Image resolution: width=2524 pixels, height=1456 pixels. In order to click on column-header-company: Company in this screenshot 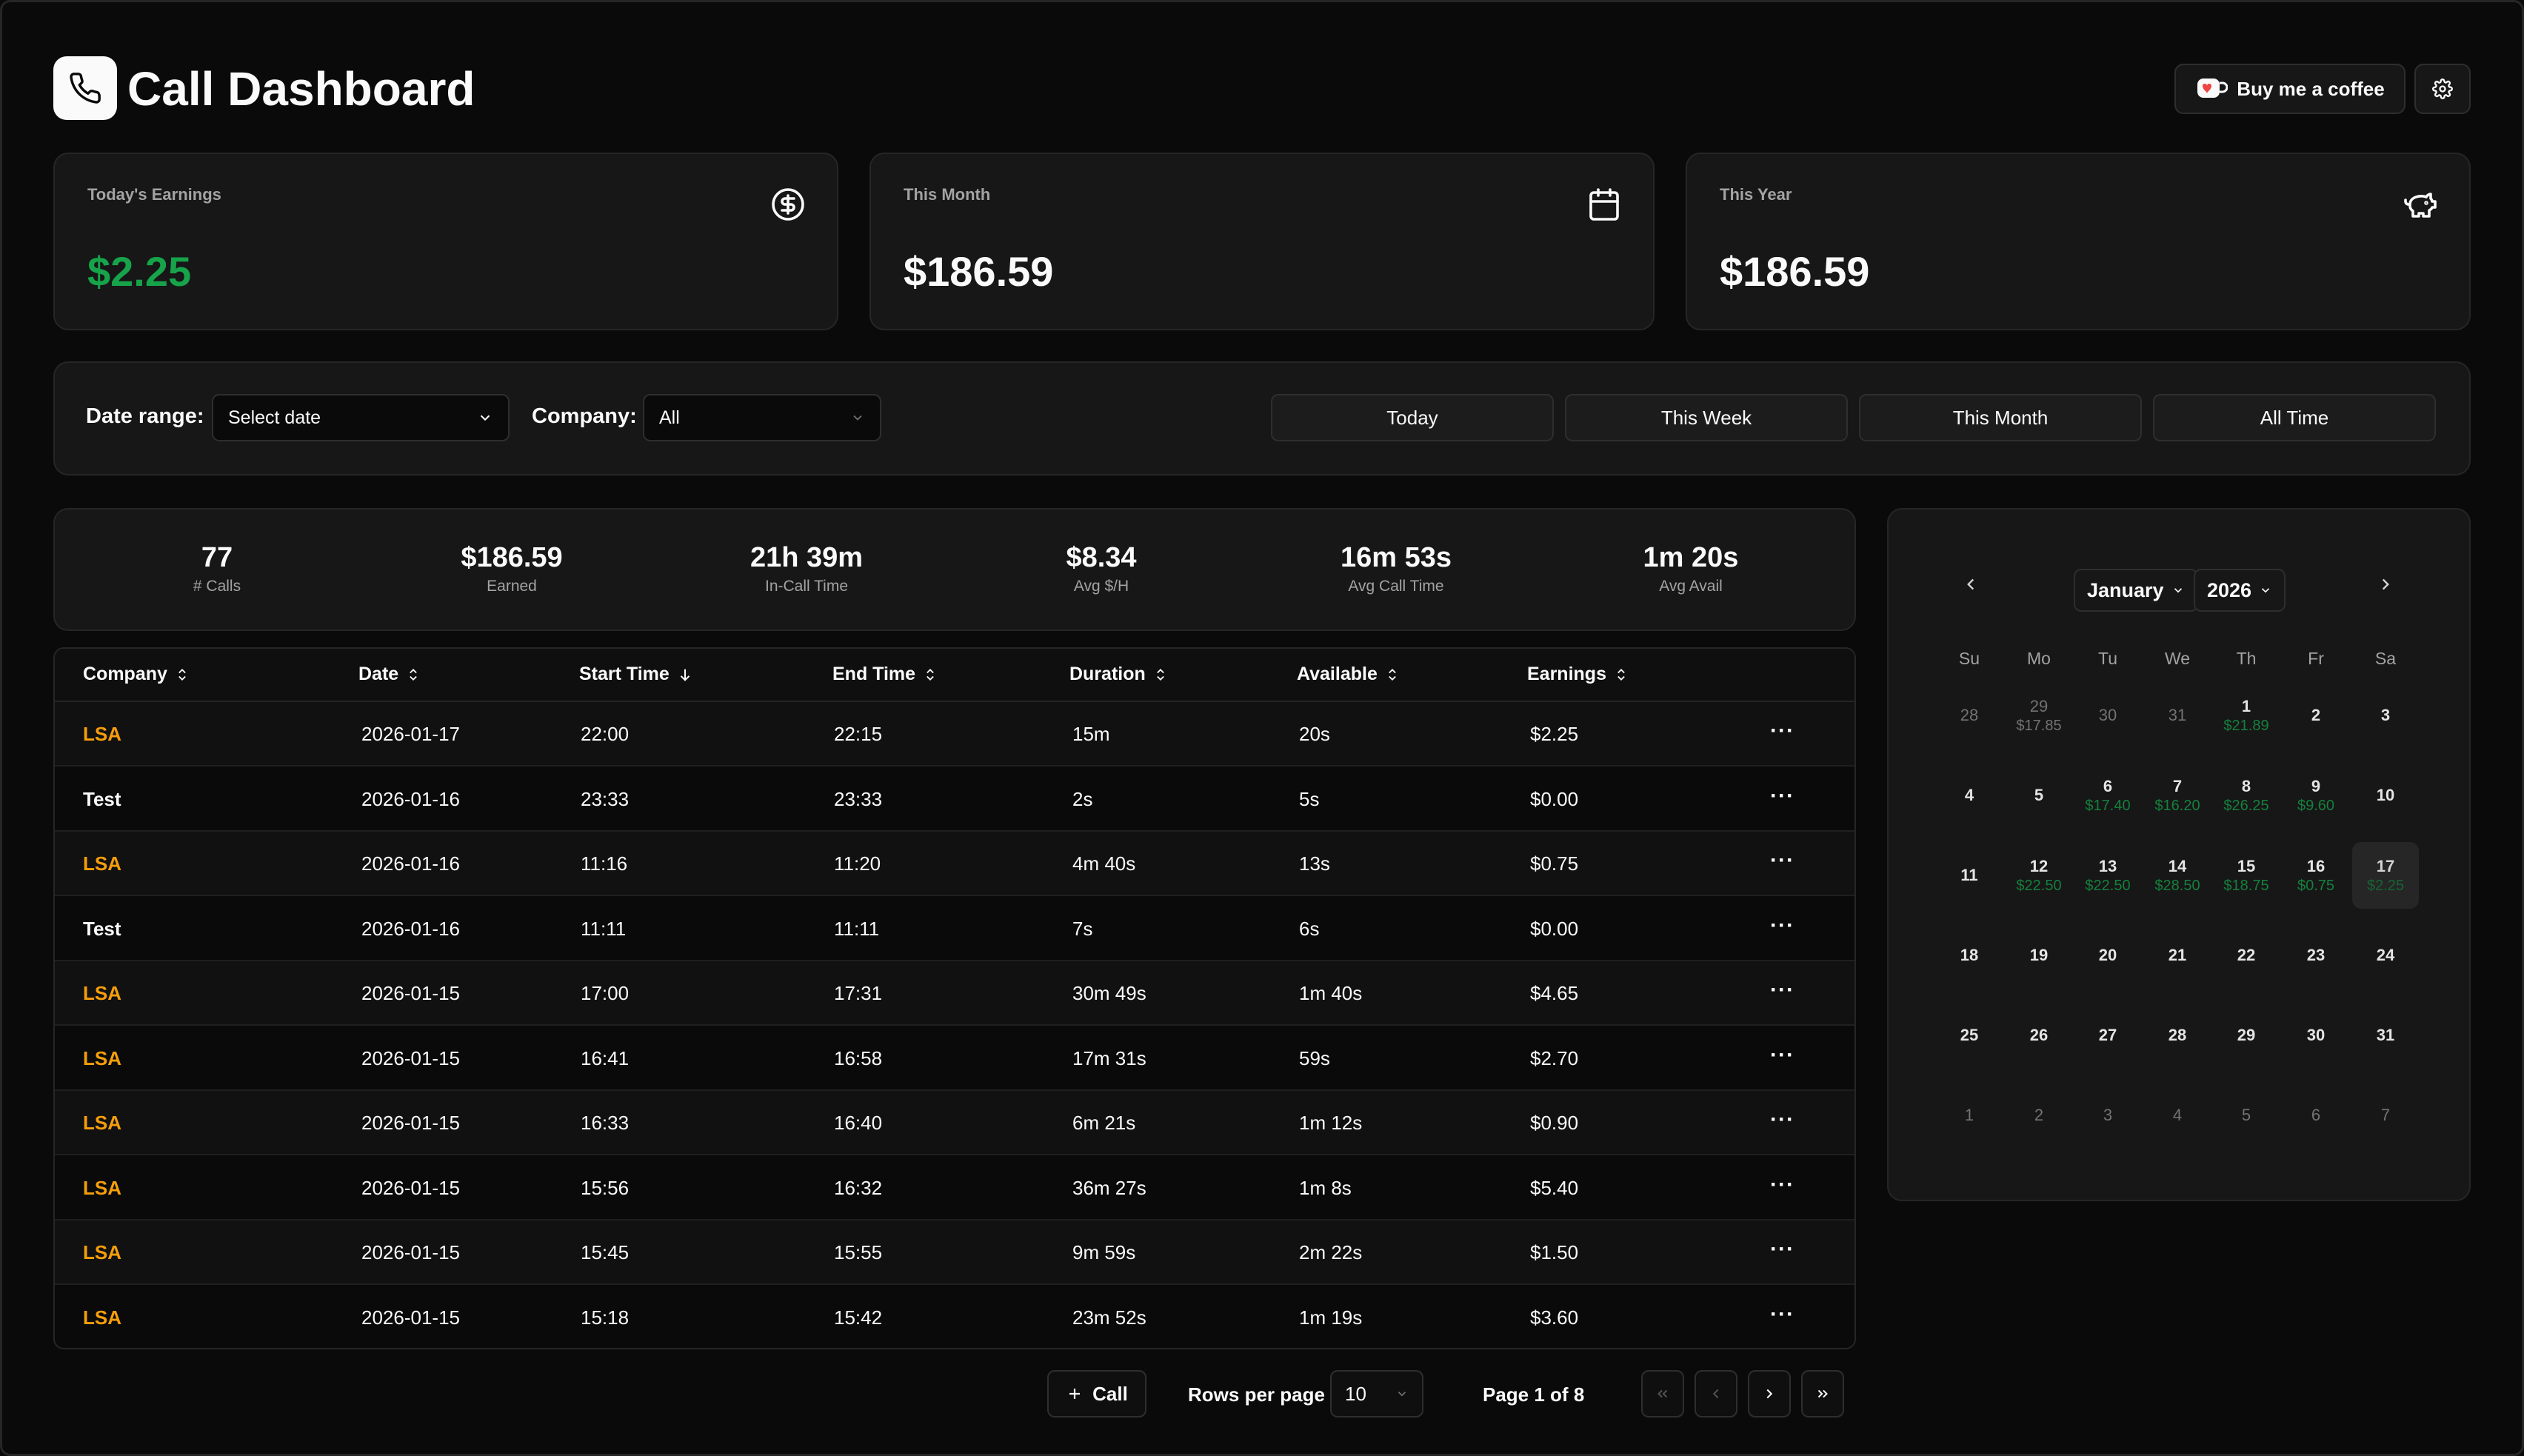, I will do `click(136, 674)`.